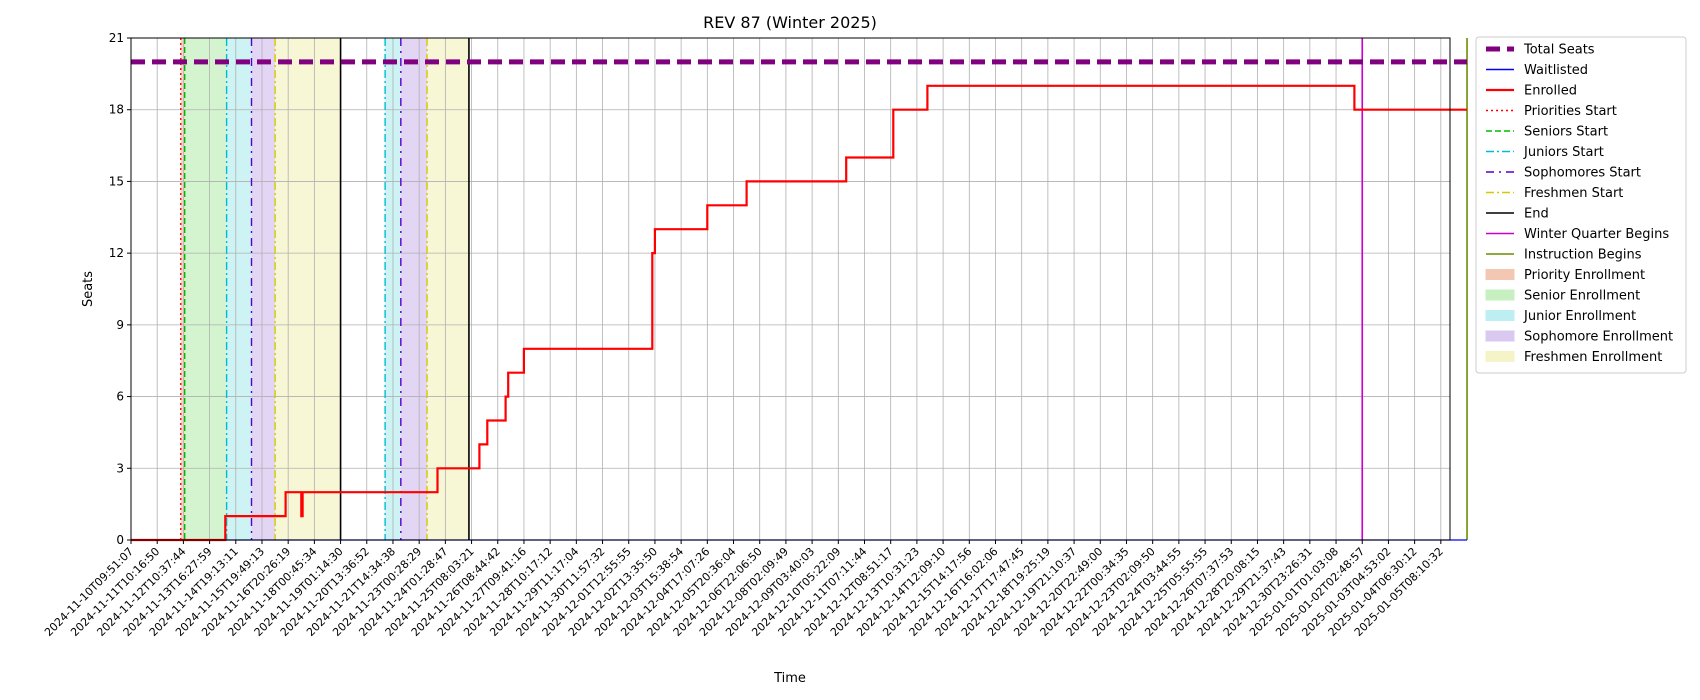  What do you see at coordinates (120, 468) in the screenshot?
I see `y-tick-label: 3` at bounding box center [120, 468].